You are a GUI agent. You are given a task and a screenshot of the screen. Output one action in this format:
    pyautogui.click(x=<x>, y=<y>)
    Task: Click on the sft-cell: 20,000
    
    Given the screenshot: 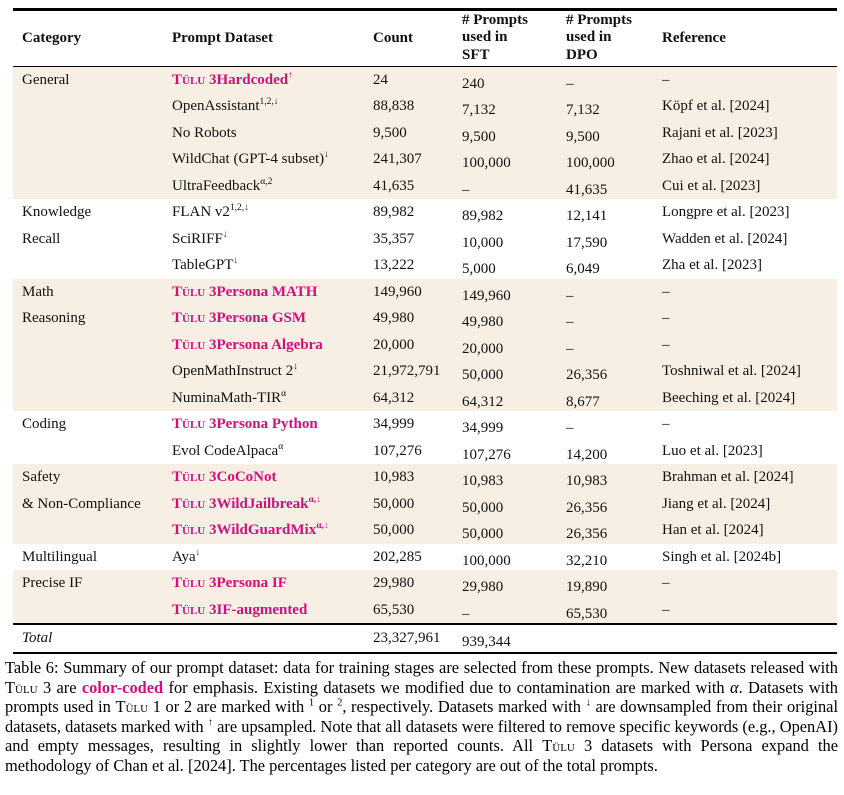 What is the action you would take?
    pyautogui.click(x=483, y=348)
    